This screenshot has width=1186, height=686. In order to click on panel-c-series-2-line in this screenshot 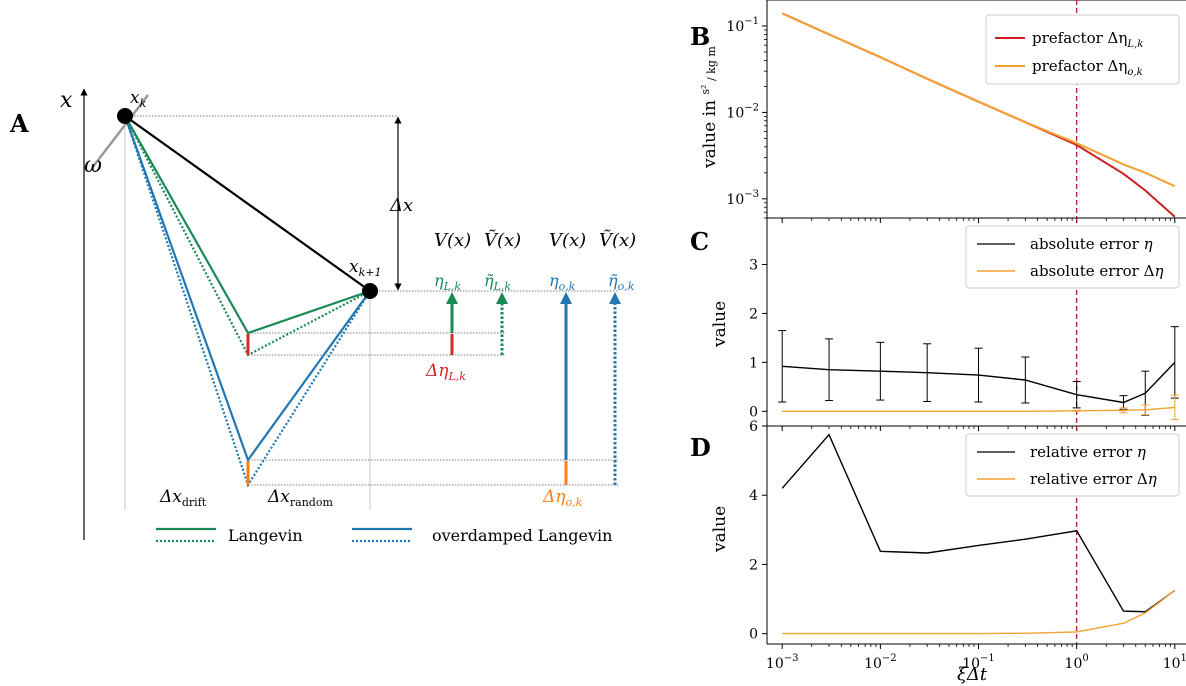, I will do `click(978, 409)`.